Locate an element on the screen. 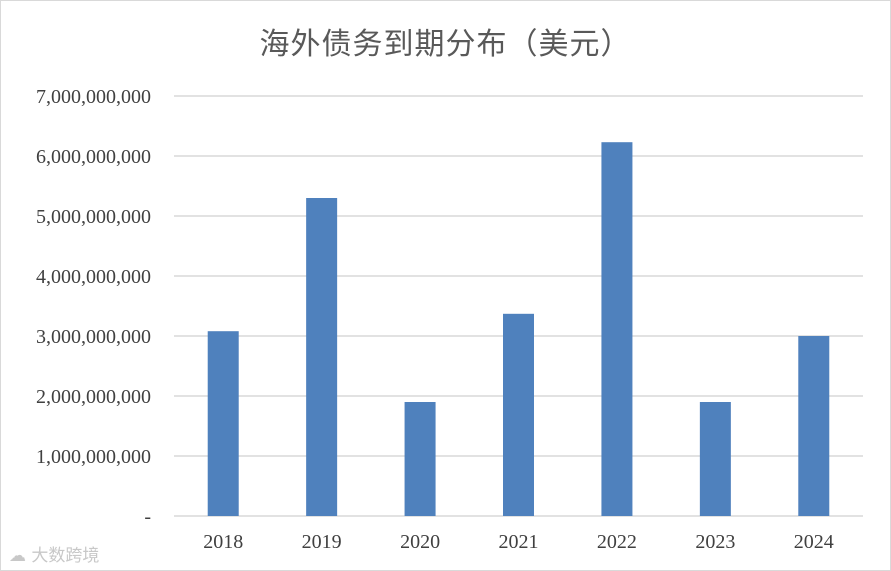 The width and height of the screenshot is (891, 571). y-tick-label: 7,000,000,000 is located at coordinates (93, 97).